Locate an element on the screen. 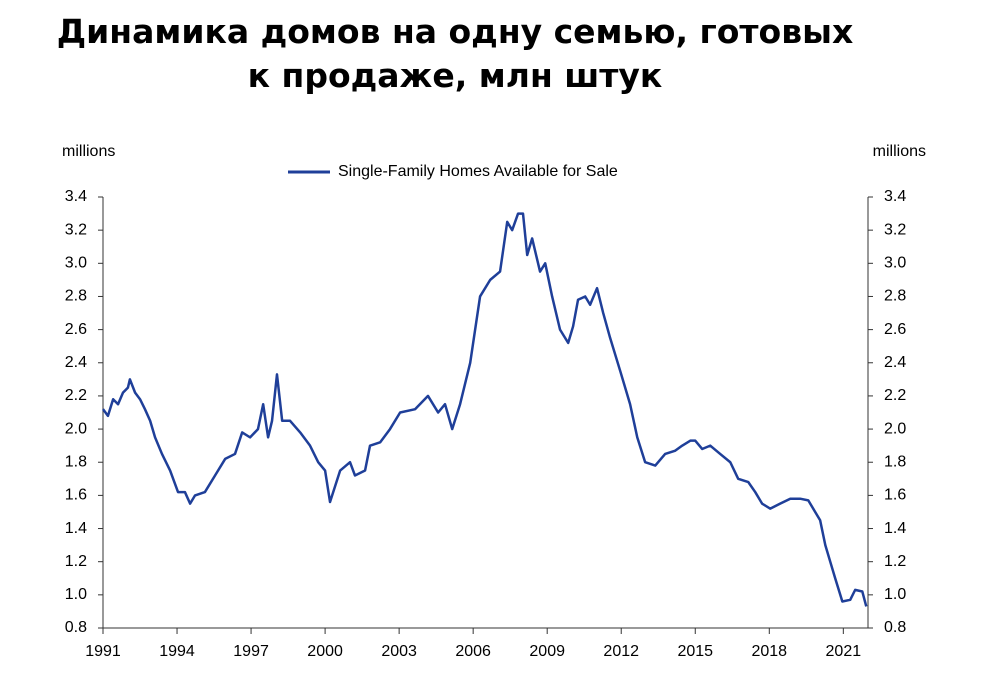 This screenshot has height=686, width=994. x-tick-label: 1991 is located at coordinates (103, 651).